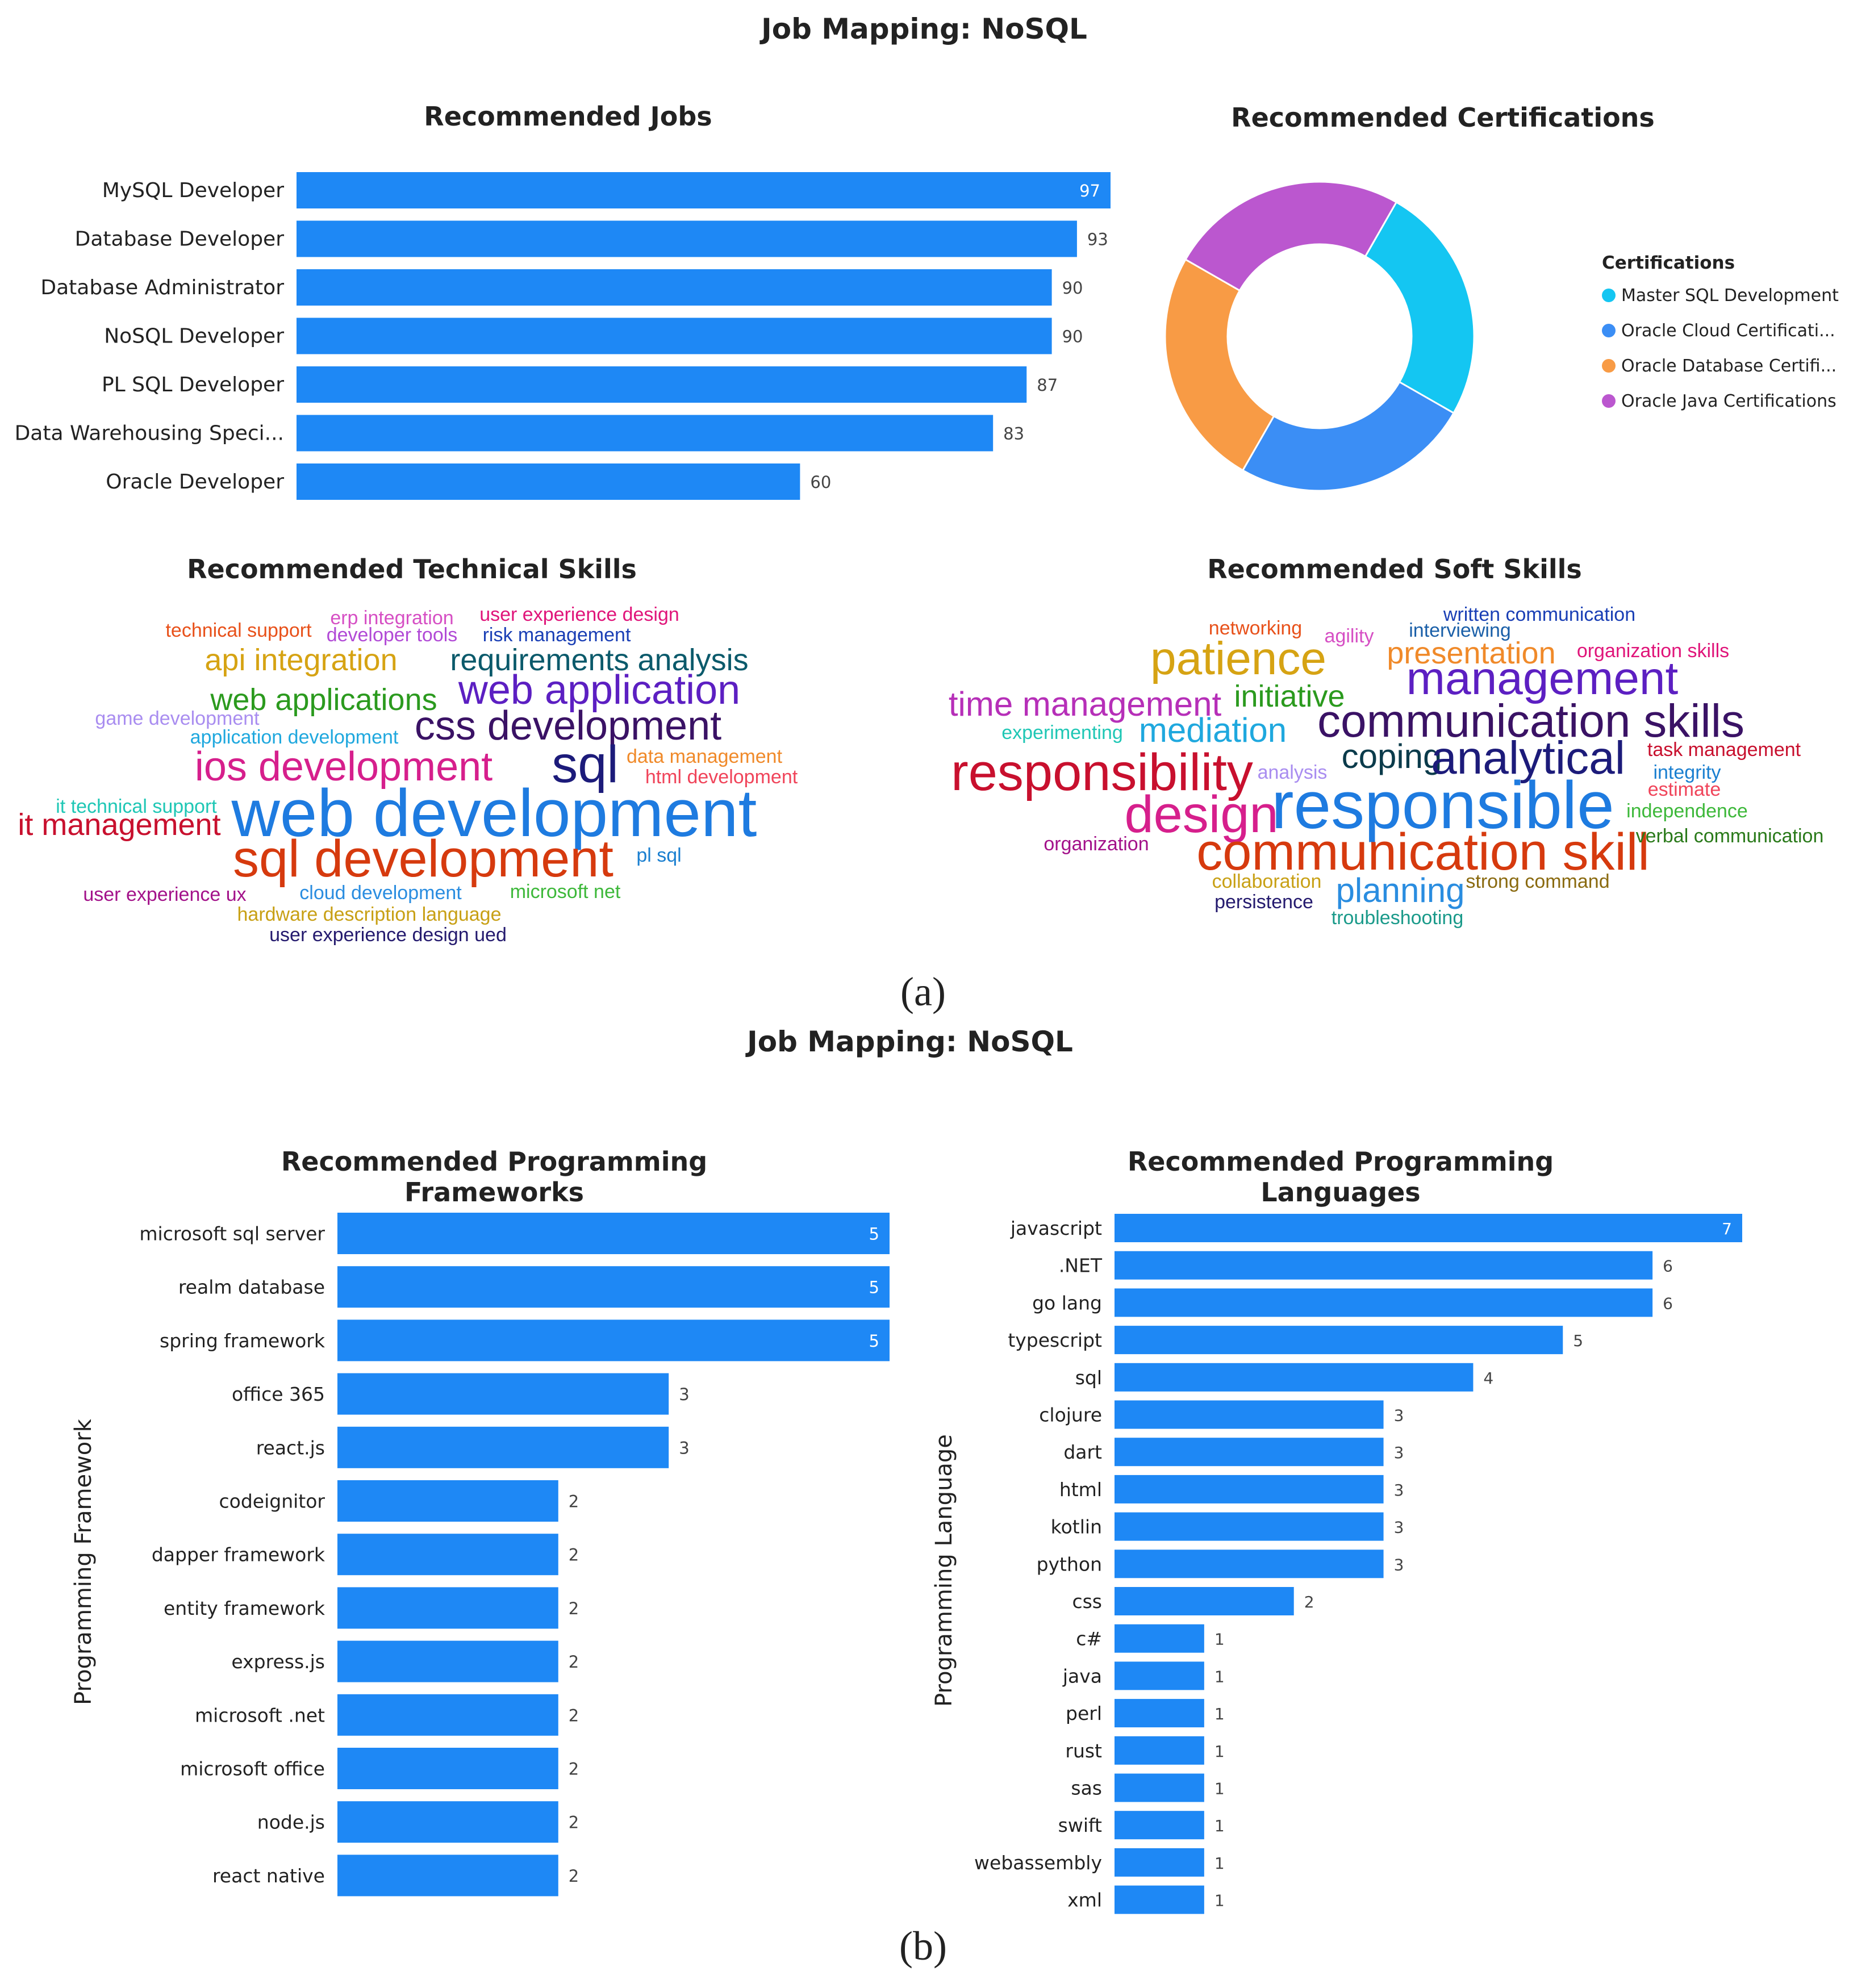 The width and height of the screenshot is (1849, 1988). Describe the element at coordinates (1687, 772) in the screenshot. I see `wordcloud-word: integrity` at that location.